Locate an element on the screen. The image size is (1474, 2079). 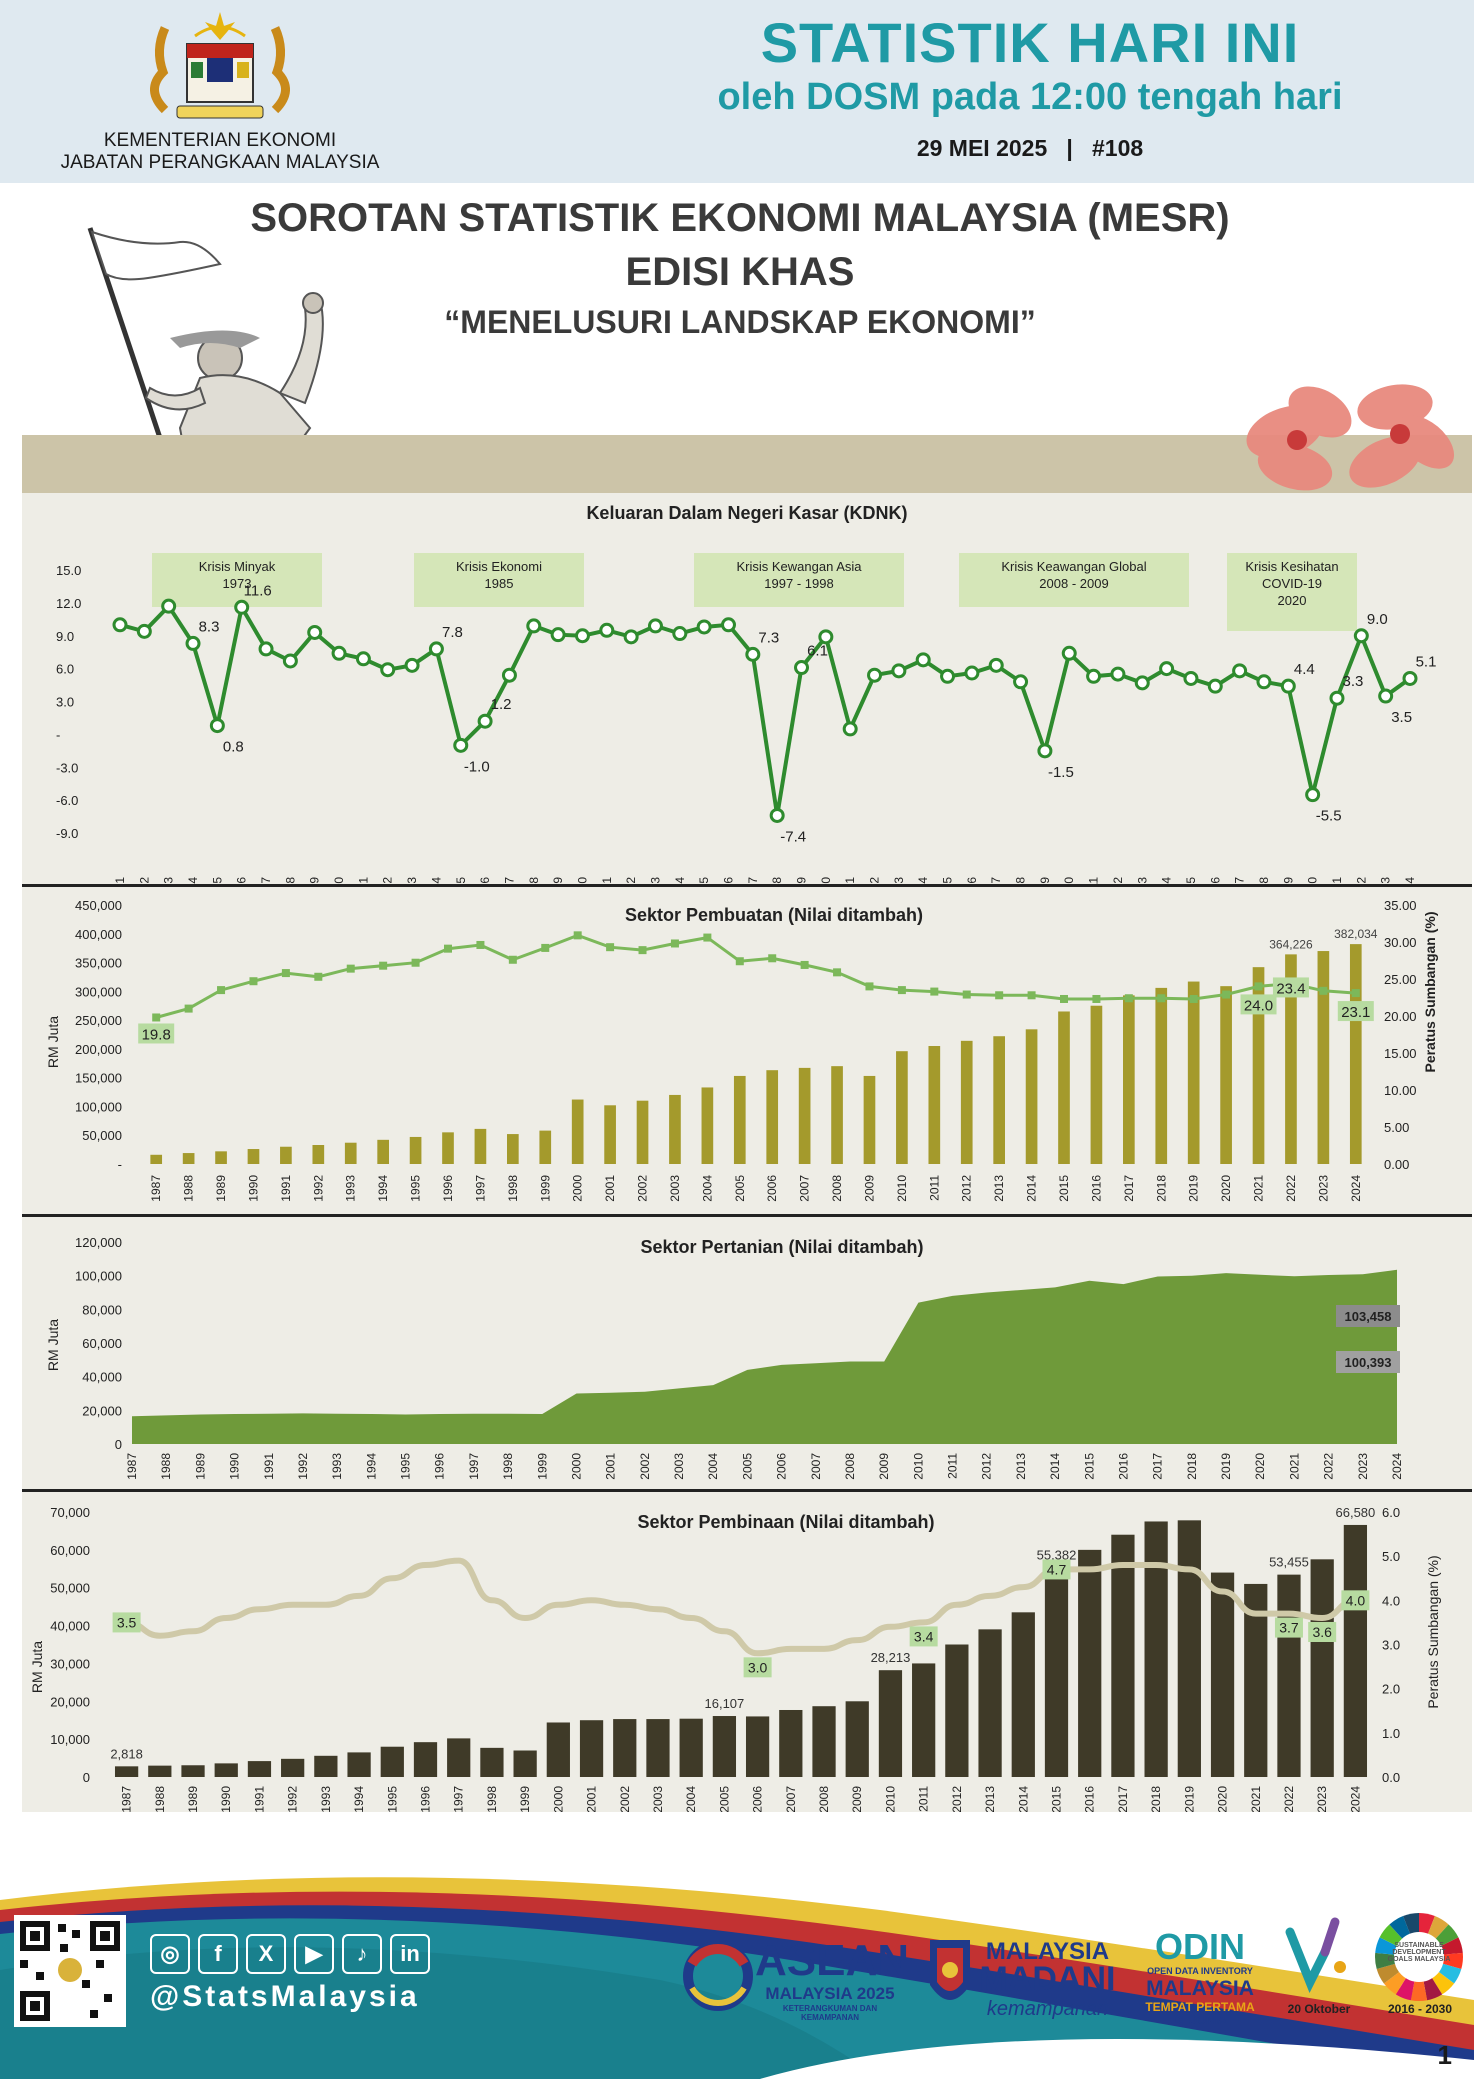
y-axis-label: RM Juta is located at coordinates (53, 1345).